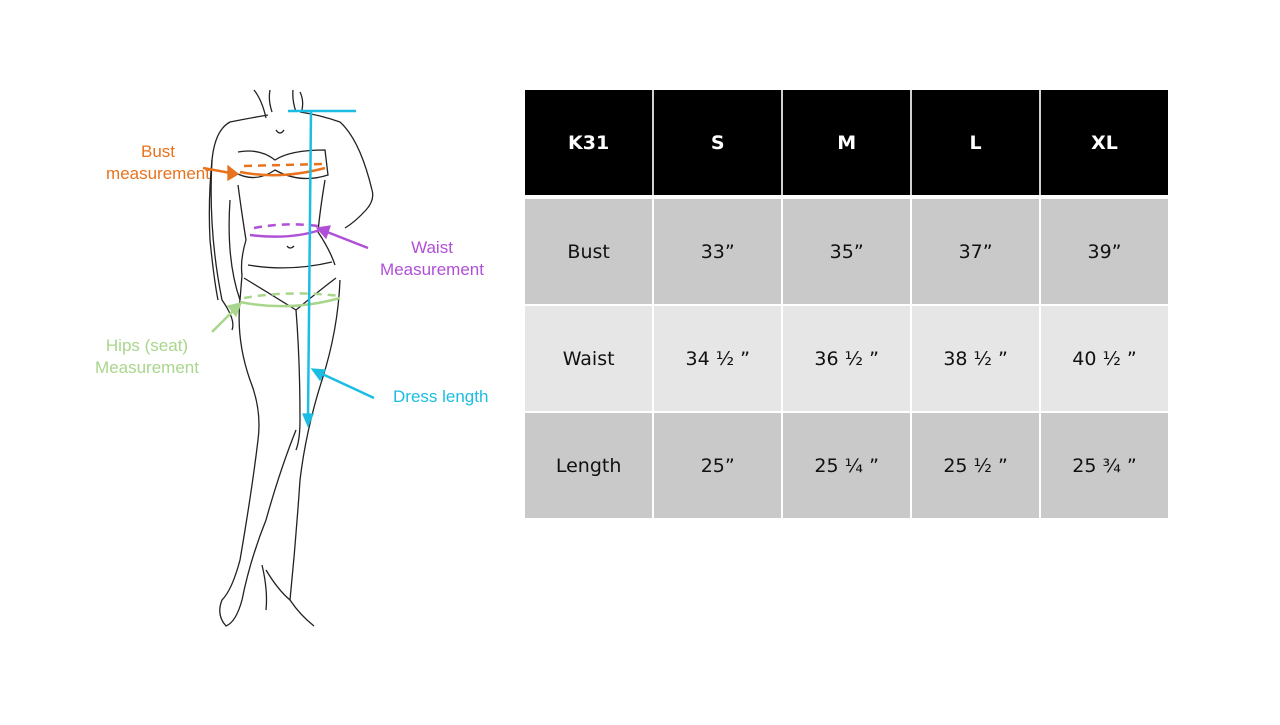 The width and height of the screenshot is (1280, 725). Describe the element at coordinates (147, 357) in the screenshot. I see `hips-measurement-label: Hips (seat) Measurement` at that location.